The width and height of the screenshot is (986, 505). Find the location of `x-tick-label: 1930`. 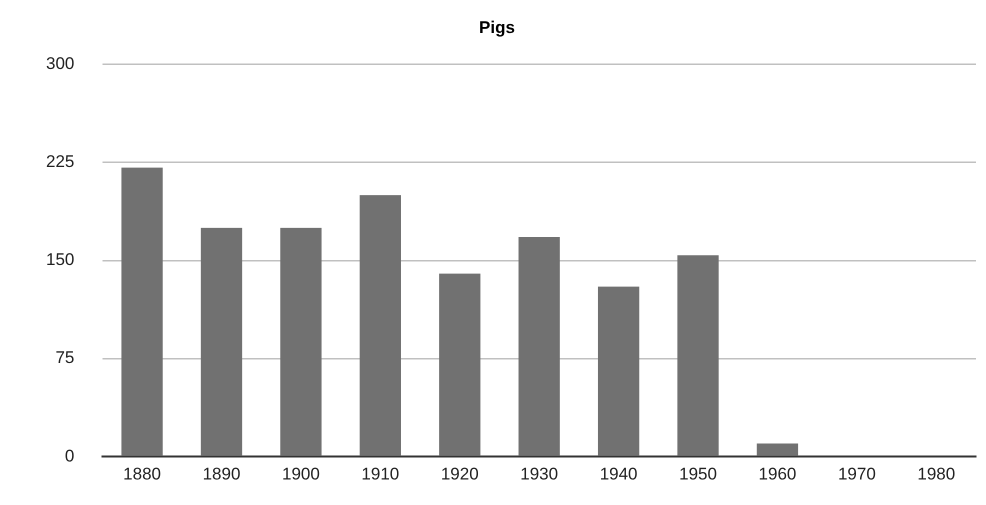

x-tick-label: 1930 is located at coordinates (539, 474).